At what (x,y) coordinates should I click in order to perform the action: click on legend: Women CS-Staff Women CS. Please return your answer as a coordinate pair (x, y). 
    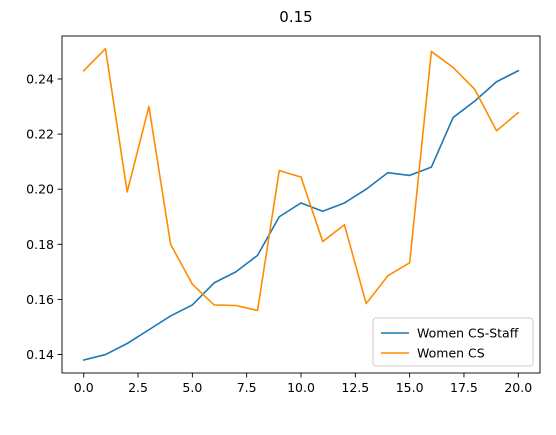
    Looking at the image, I should click on (453, 342).